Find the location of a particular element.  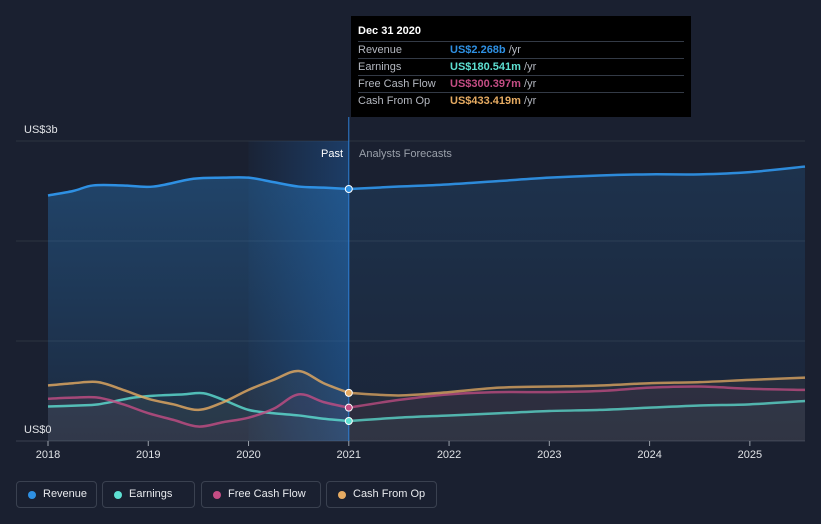

fcf-line-forecast is located at coordinates (577, 397).